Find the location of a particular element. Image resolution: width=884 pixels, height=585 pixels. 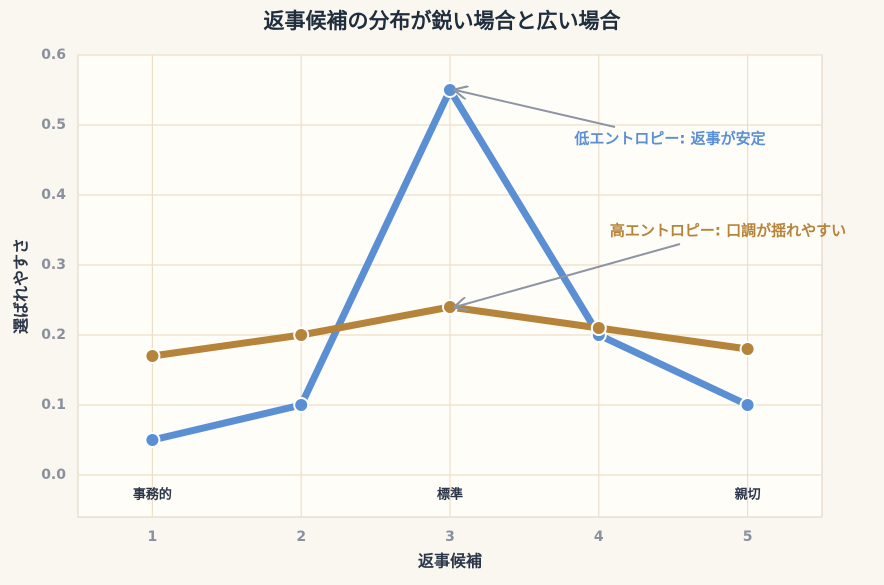

annotation: 低エントロピー: 返事が安定 is located at coordinates (669, 139).